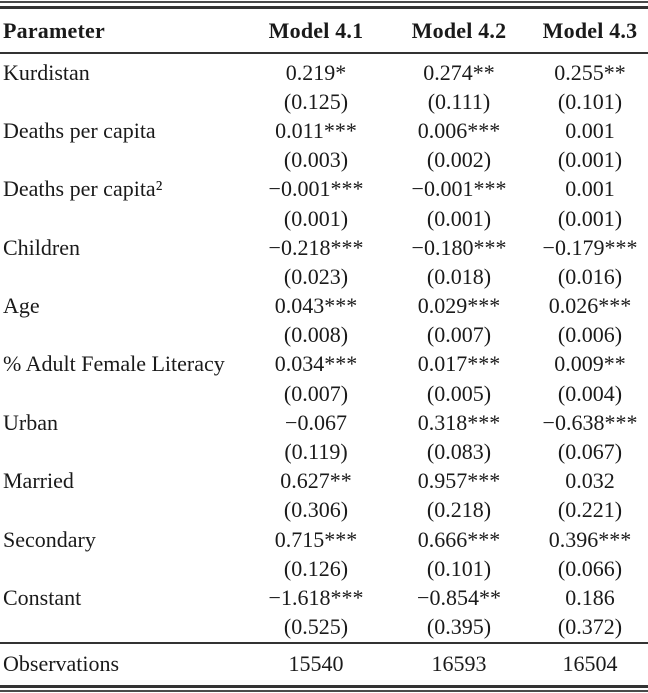  I want to click on observations-value-model-4-1: 15540, so click(316, 663).